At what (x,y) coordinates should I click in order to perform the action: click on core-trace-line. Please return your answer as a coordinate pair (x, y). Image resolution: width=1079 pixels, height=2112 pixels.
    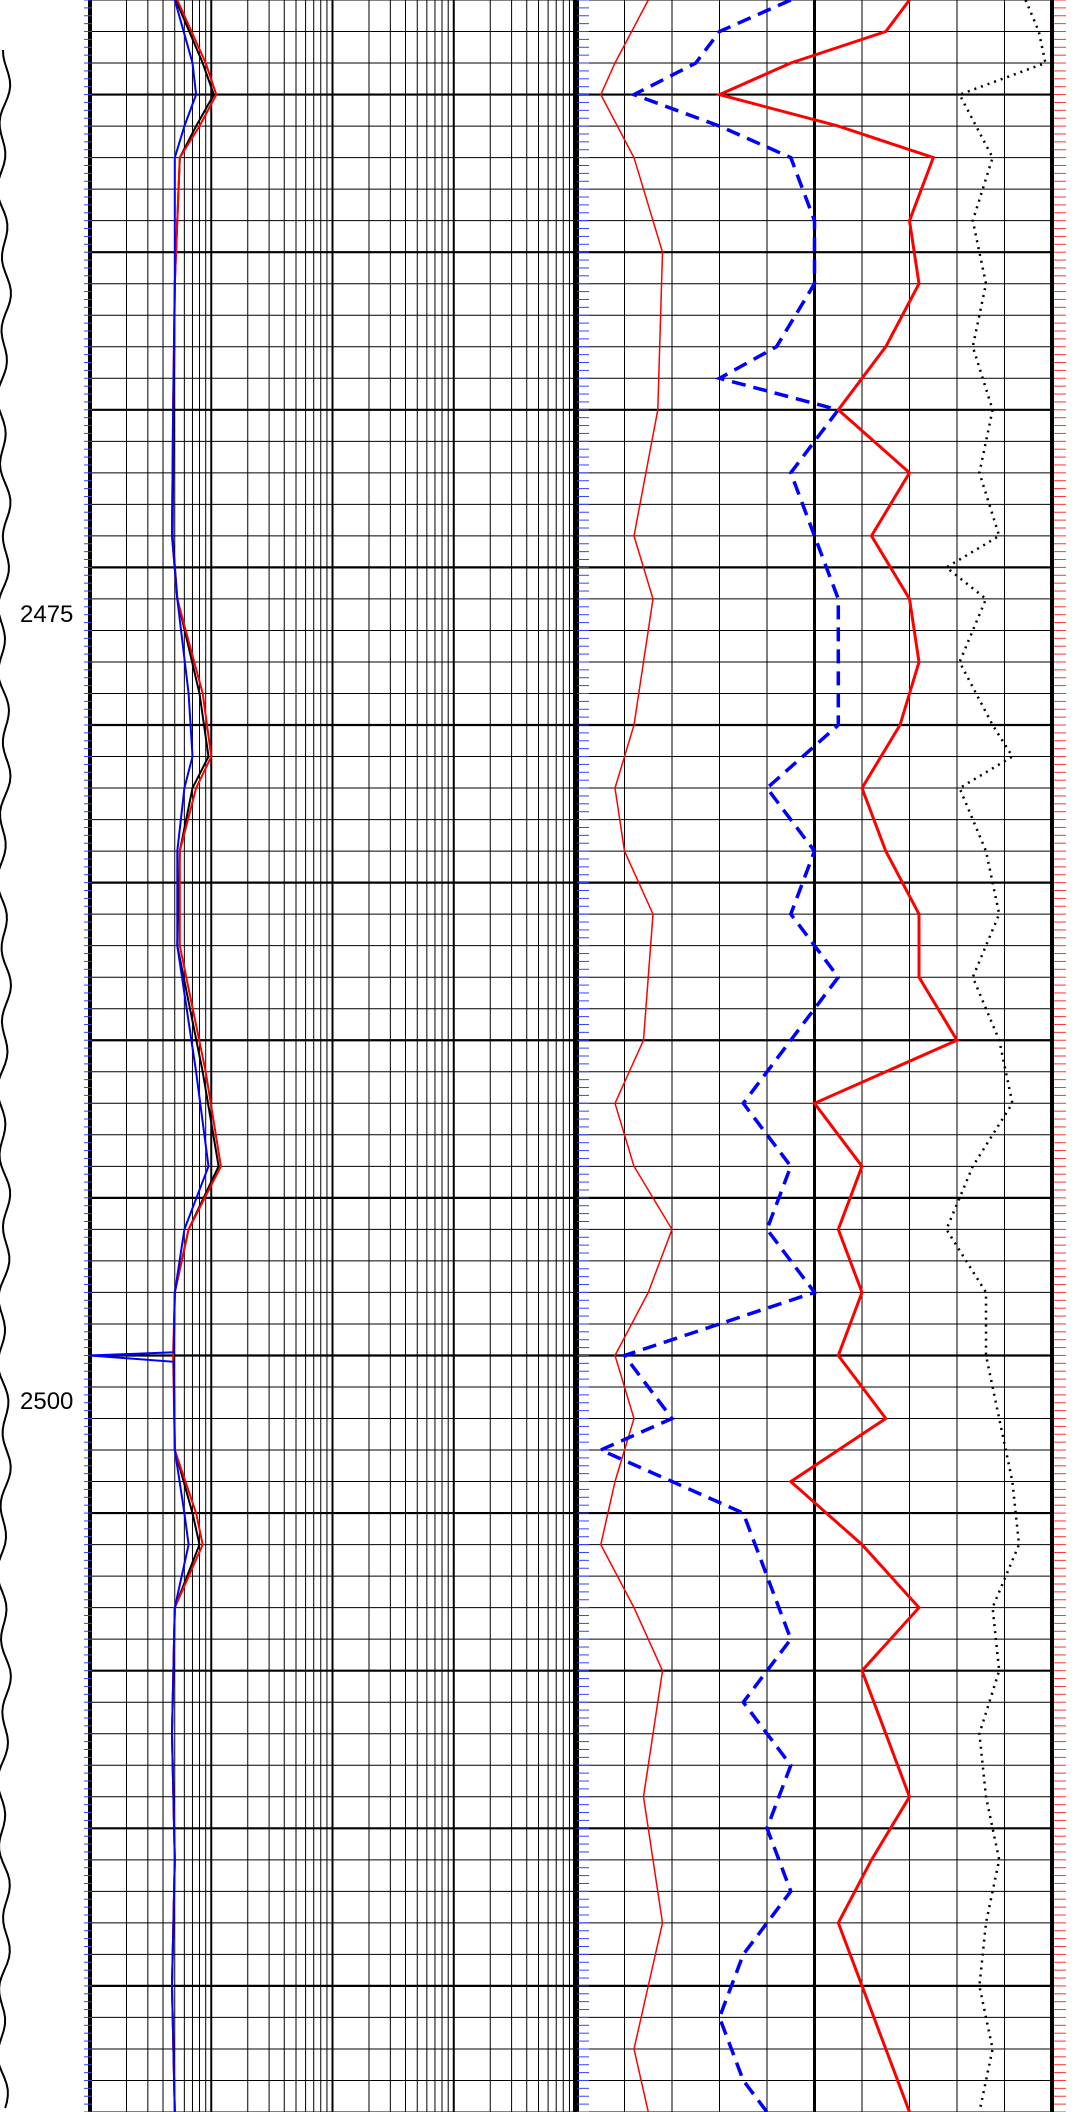
    Looking at the image, I should click on (6, 1079).